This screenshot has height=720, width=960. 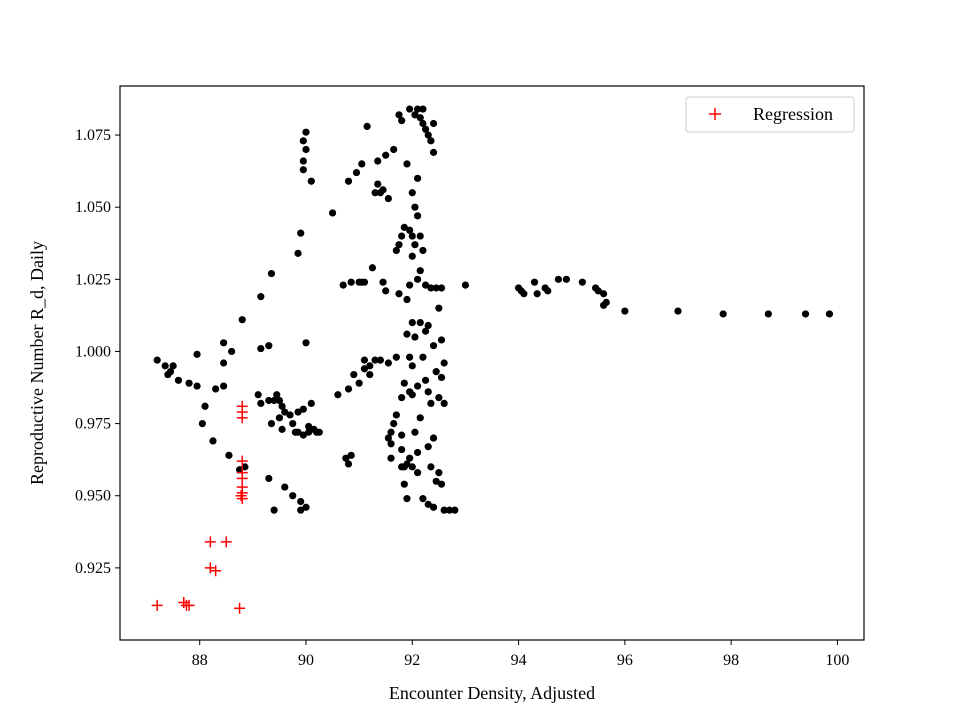 What do you see at coordinates (715, 114) in the screenshot?
I see `legend-plus-marker` at bounding box center [715, 114].